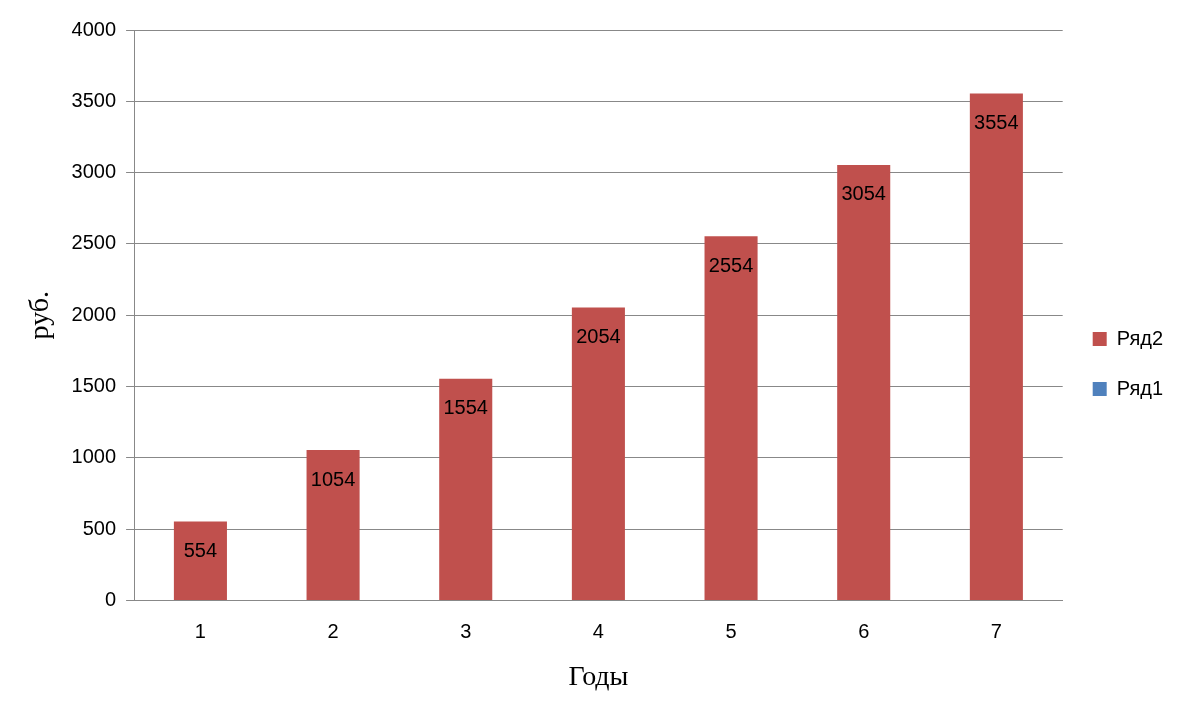  What do you see at coordinates (465, 407) in the screenshot?
I see `data-label: 1554` at bounding box center [465, 407].